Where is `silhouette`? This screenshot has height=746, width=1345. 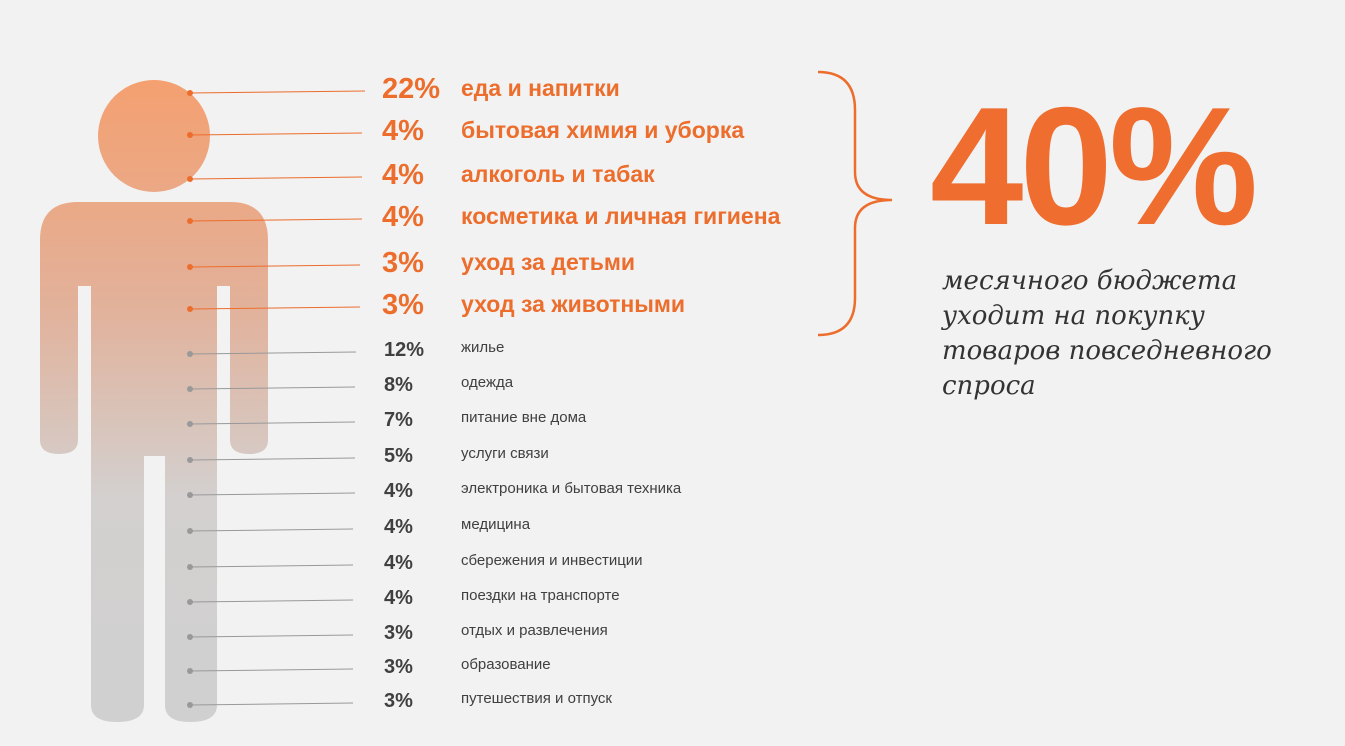 silhouette is located at coordinates (154, 401).